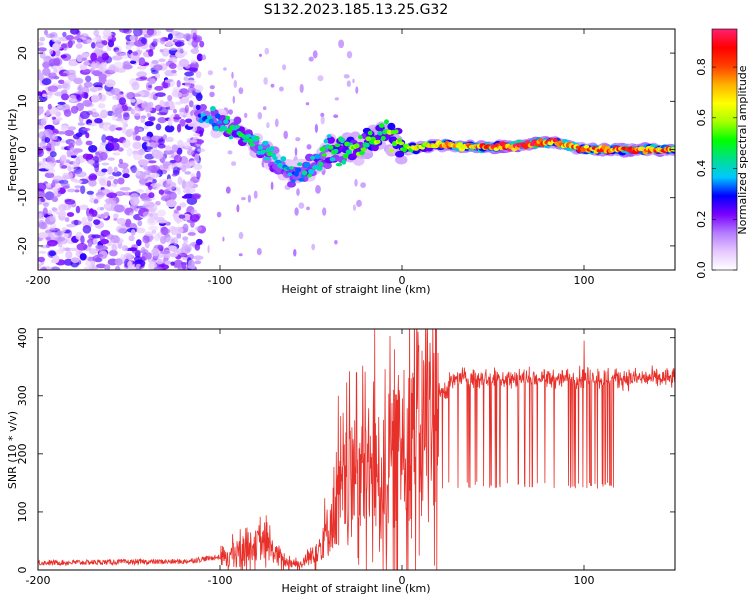  I want to click on y-tick-label: 10, so click(22, 101).